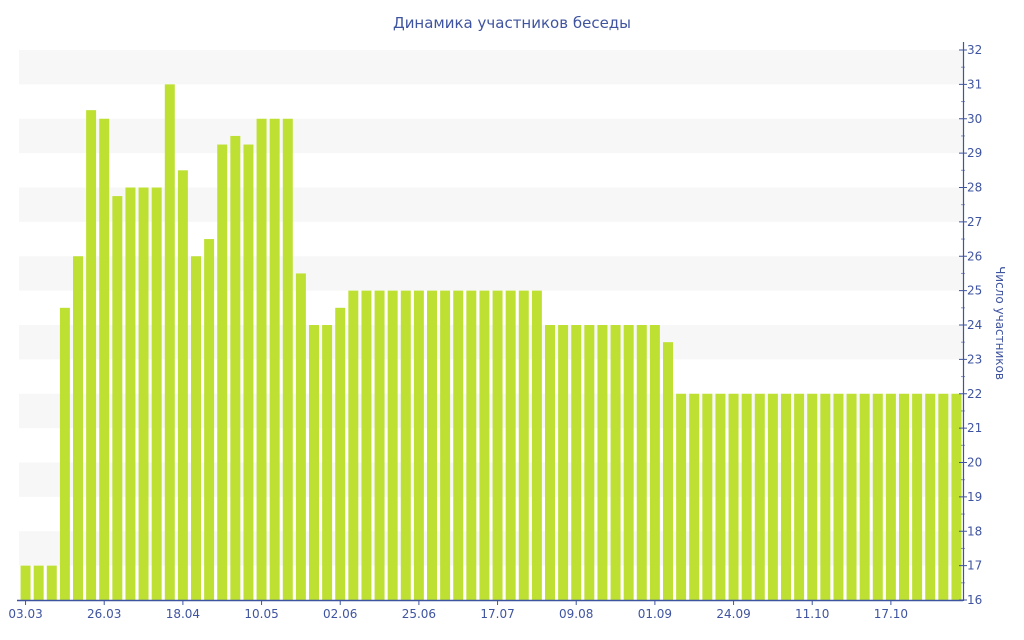 This screenshot has height=640, width=1024. Describe the element at coordinates (974, 531) in the screenshot. I see `y-tick-label: 18` at that location.